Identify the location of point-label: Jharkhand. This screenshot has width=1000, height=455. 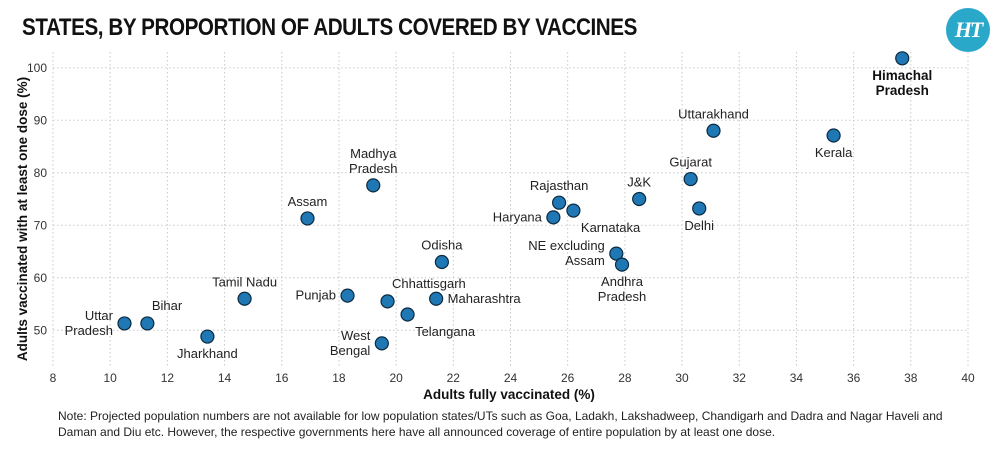
(207, 353).